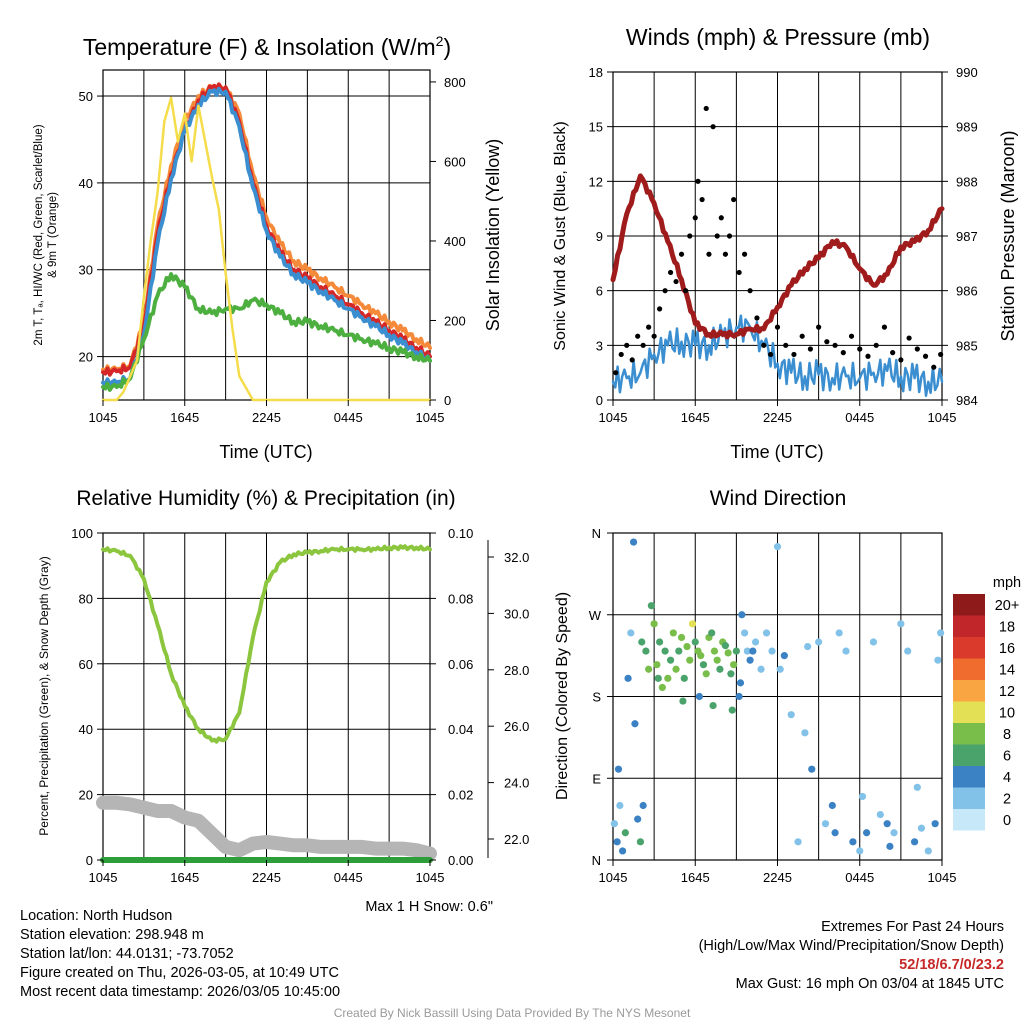 This screenshot has height=1024, width=1024. What do you see at coordinates (266, 877) in the screenshot?
I see `x-tick-label: 2245` at bounding box center [266, 877].